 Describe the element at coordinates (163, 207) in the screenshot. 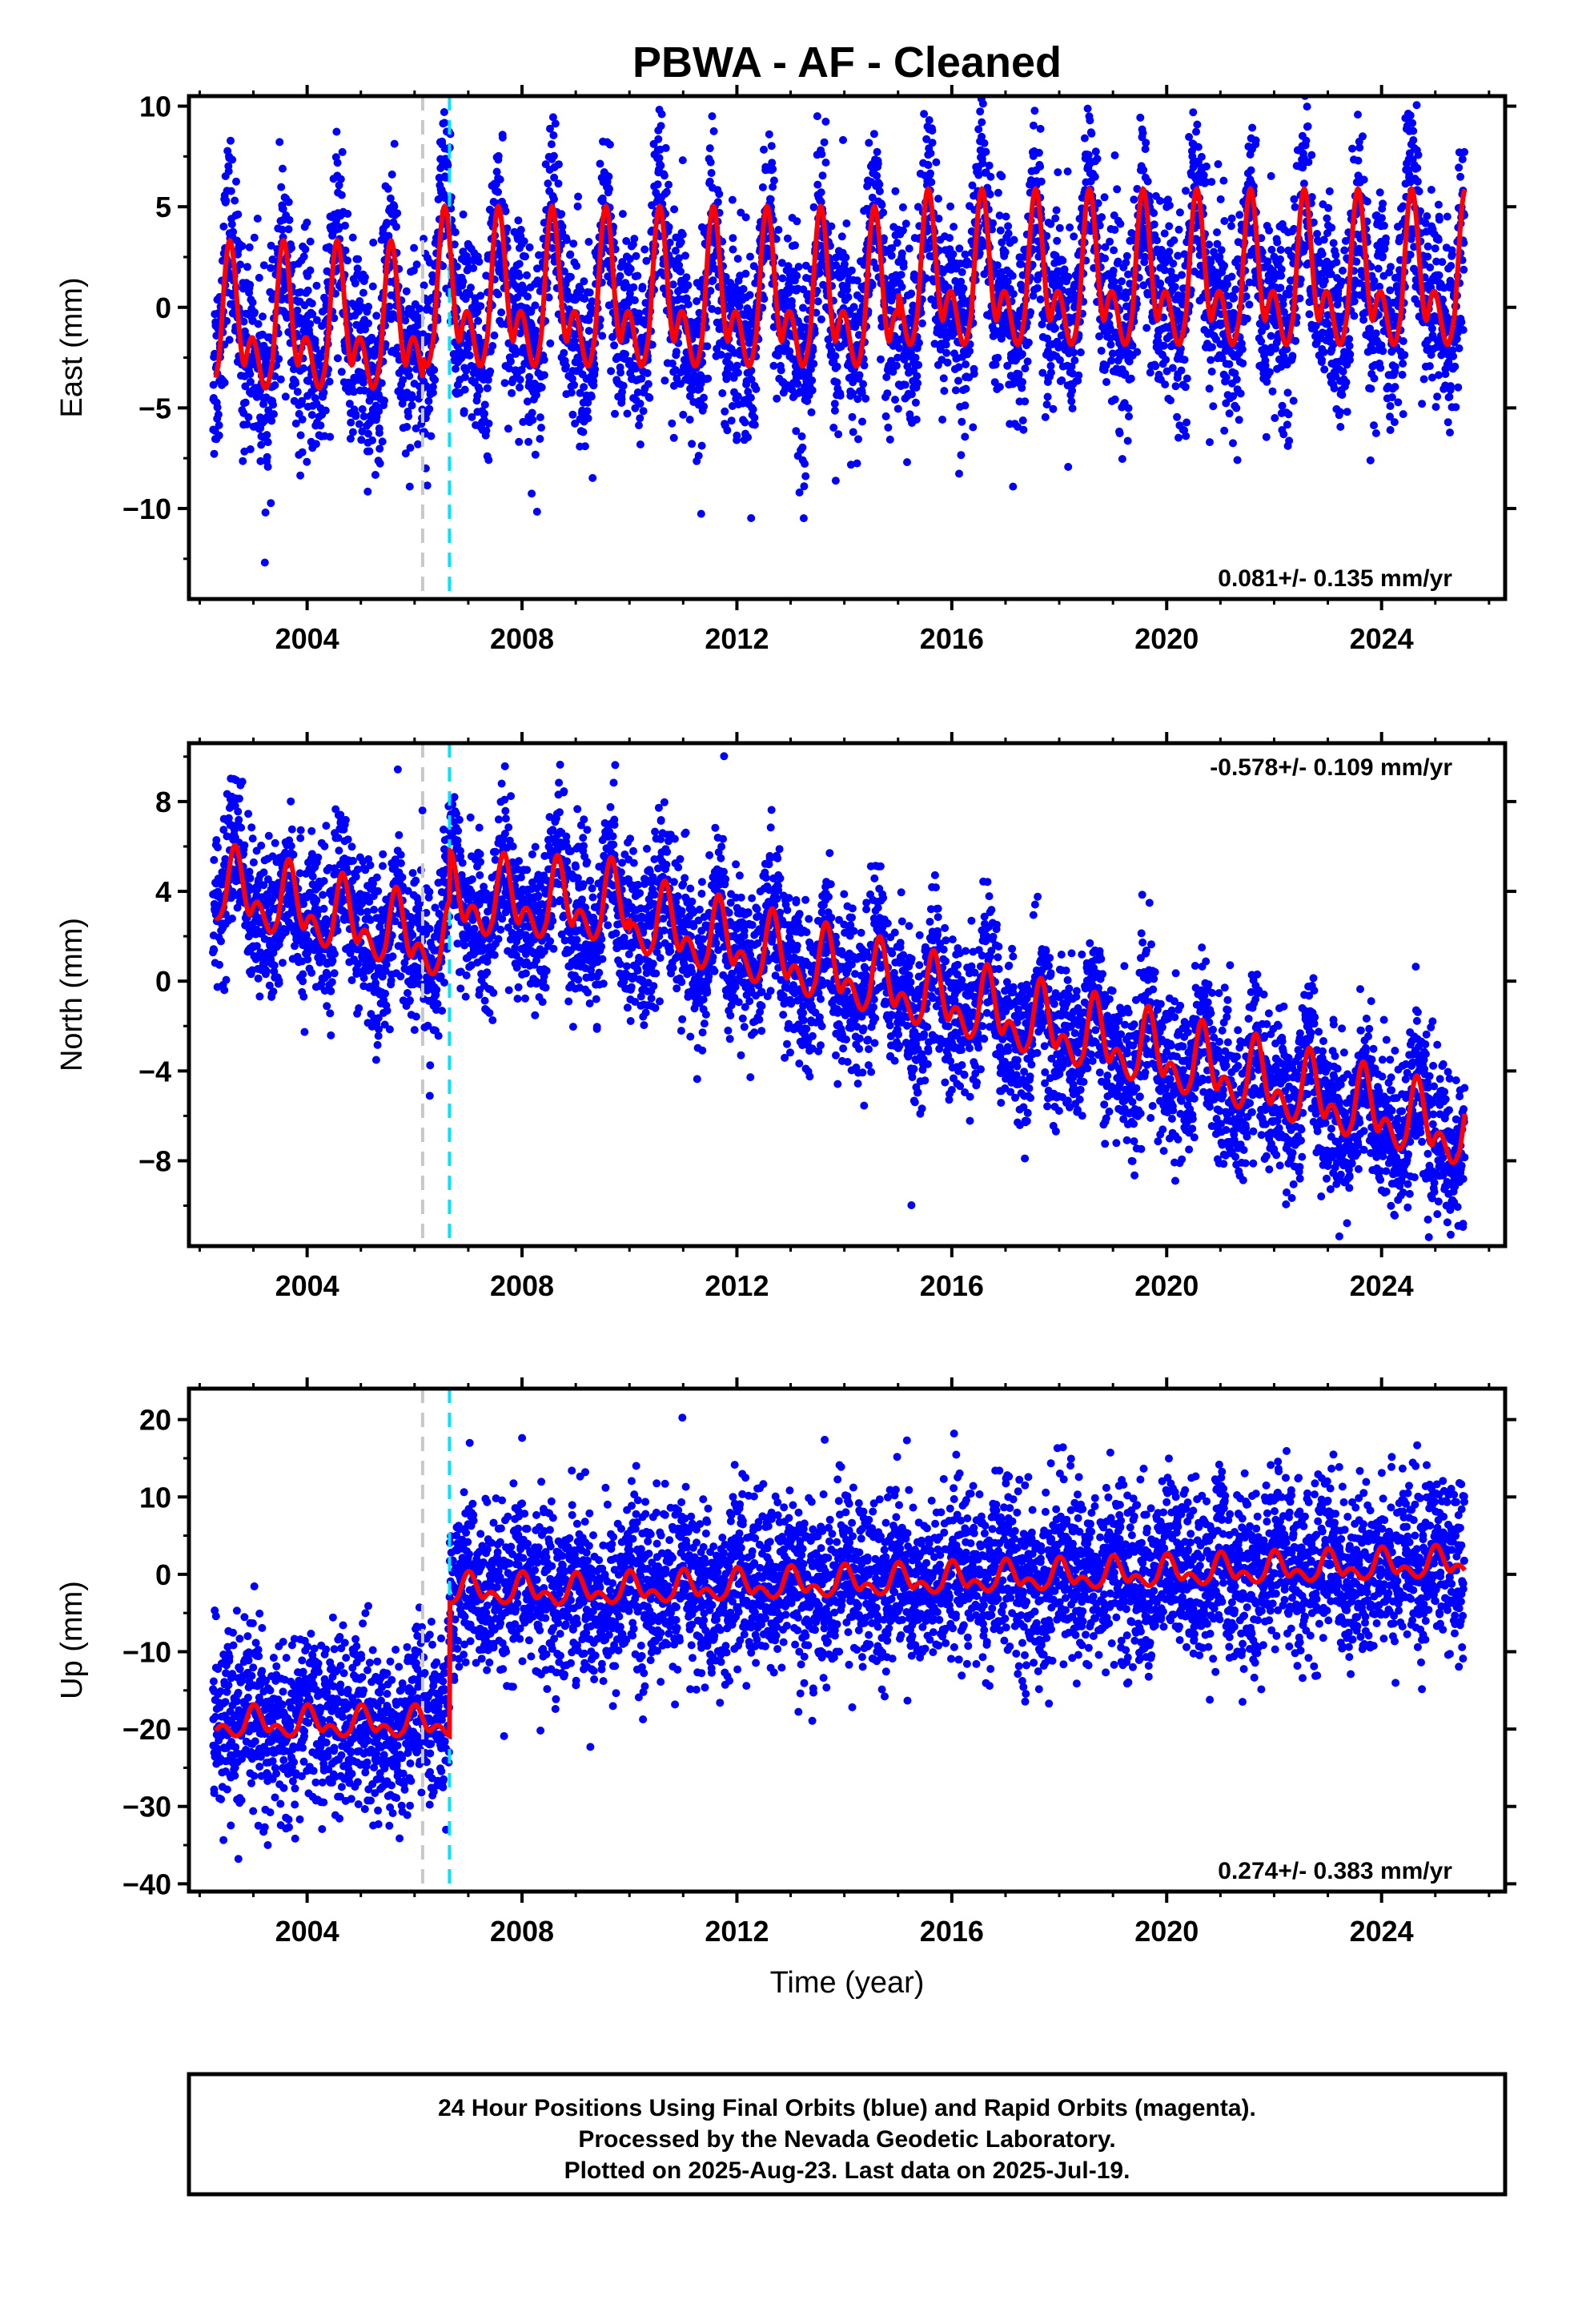

I see `east-ytick-label: 5` at that location.